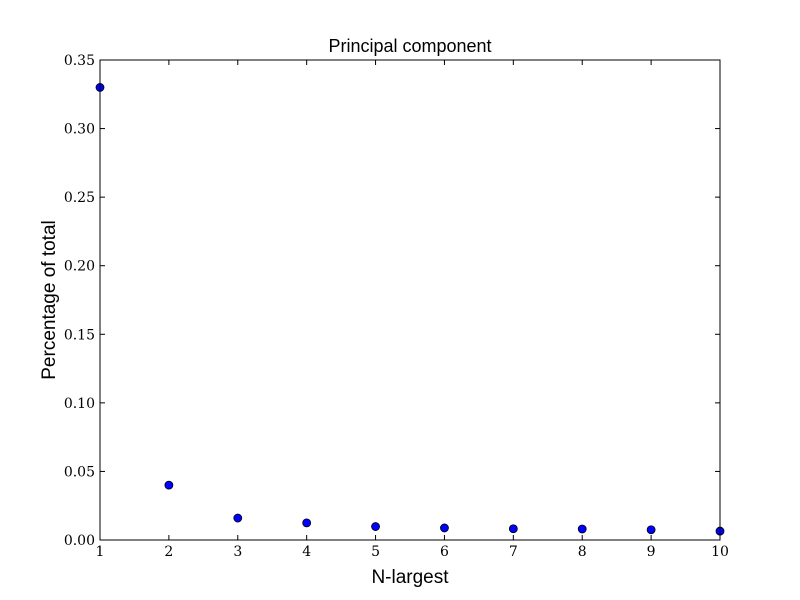 The image size is (800, 600). I want to click on y-tick-label: 0.30, so click(79, 130).